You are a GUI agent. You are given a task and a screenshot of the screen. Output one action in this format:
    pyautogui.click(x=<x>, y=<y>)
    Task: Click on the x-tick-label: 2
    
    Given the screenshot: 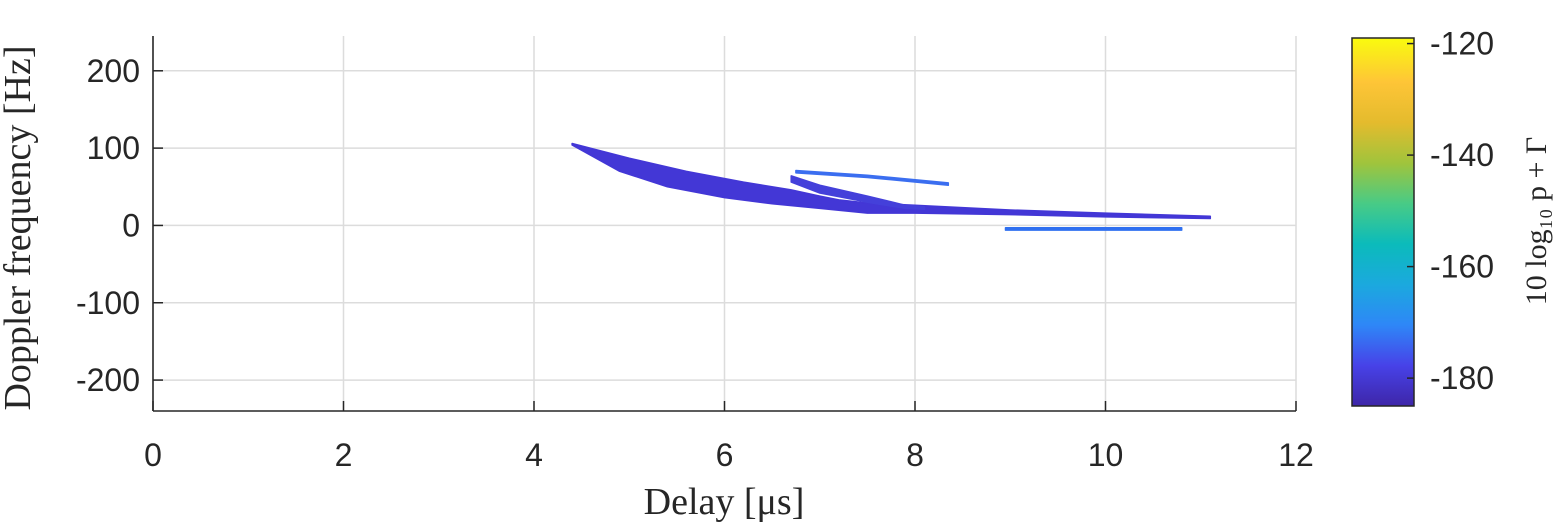 What is the action you would take?
    pyautogui.click(x=344, y=455)
    